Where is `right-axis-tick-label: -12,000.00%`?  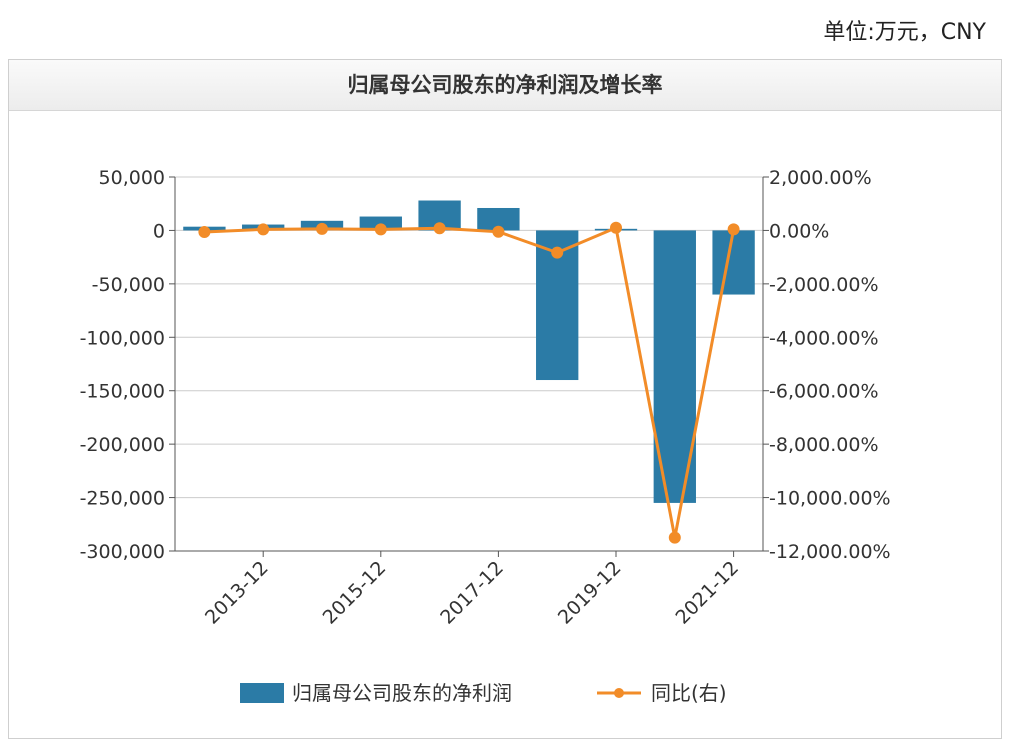
right-axis-tick-label: -12,000.00% is located at coordinates (830, 552).